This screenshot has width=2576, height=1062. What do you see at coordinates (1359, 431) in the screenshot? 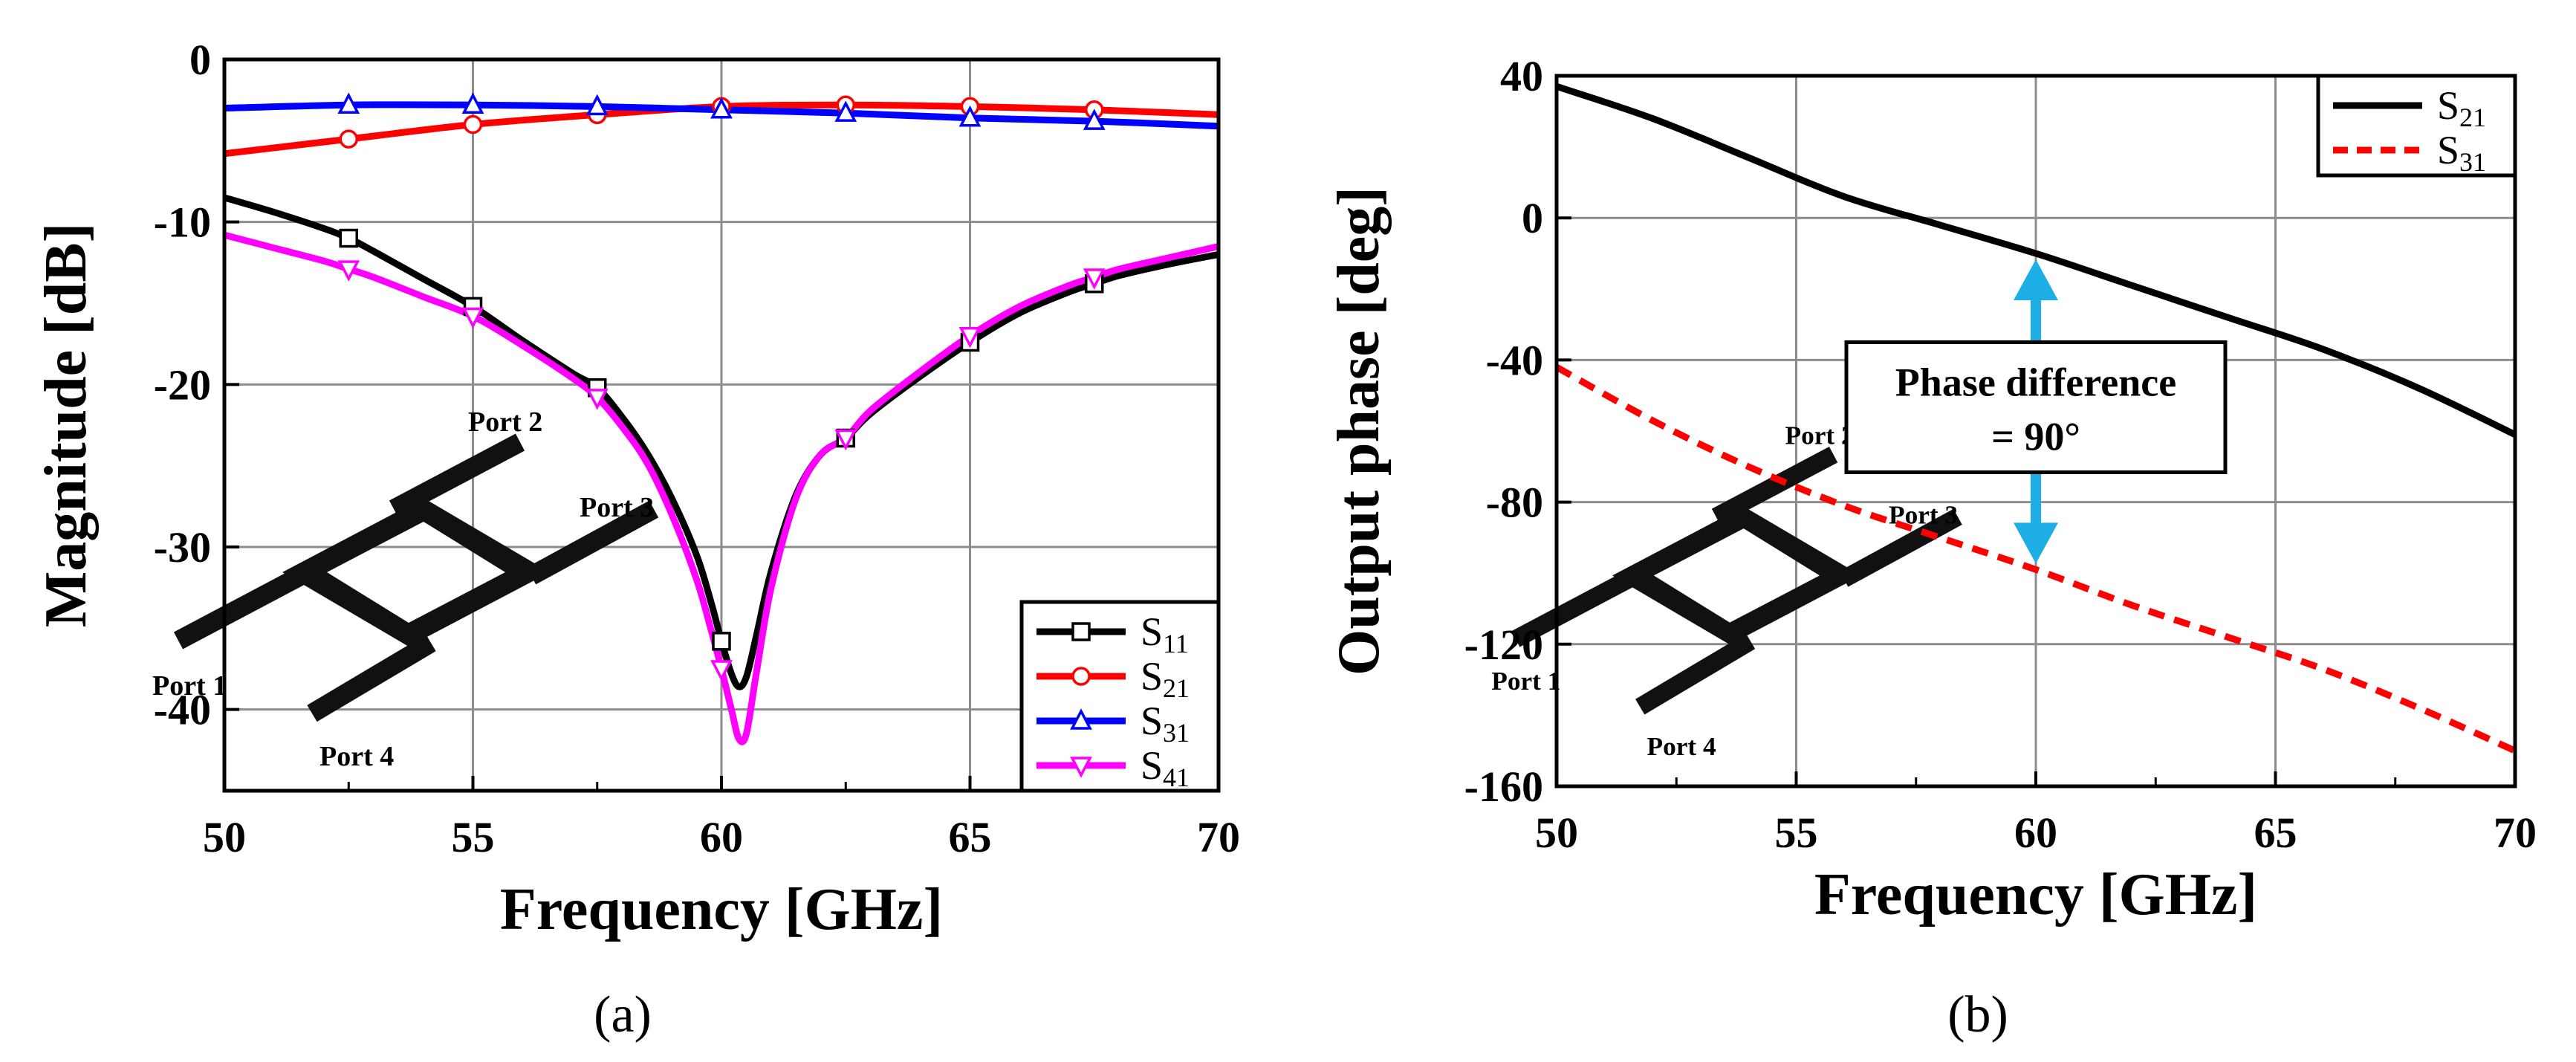
I see `y-axis-title: Output phase [deg]` at bounding box center [1359, 431].